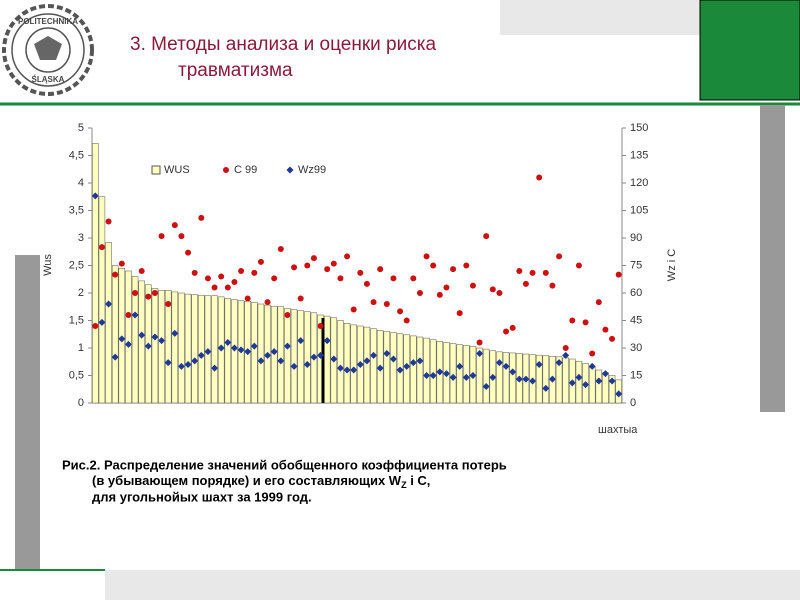  I want to click on right-bar, so click(772, 258).